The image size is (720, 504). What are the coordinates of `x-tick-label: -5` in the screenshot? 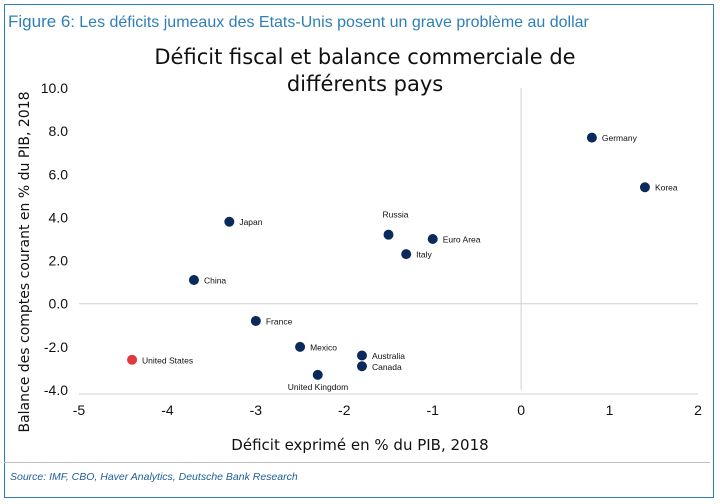 It's located at (79, 410).